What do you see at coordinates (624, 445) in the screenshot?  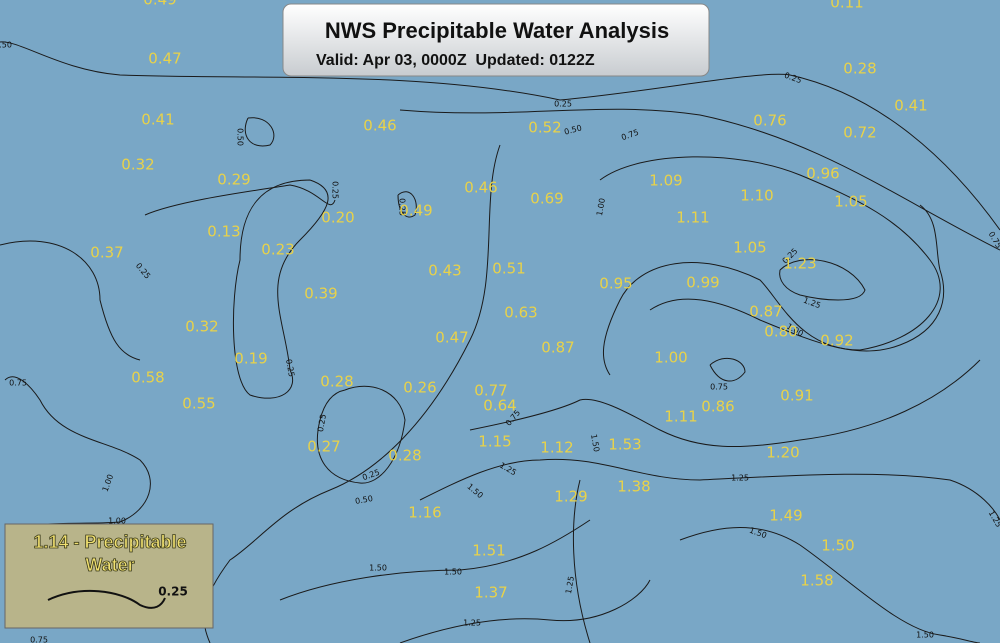 I see `station-value: 1.53` at bounding box center [624, 445].